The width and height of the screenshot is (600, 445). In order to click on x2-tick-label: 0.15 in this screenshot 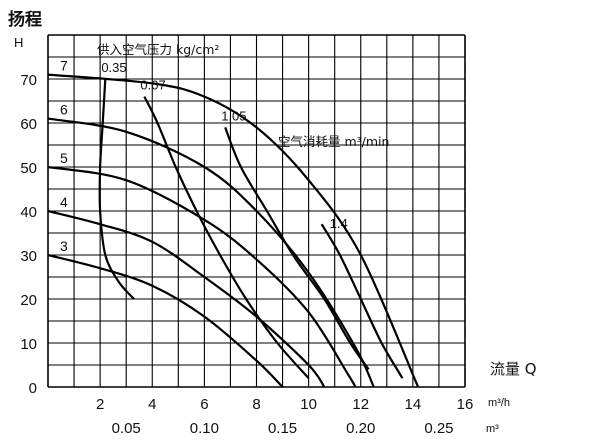, I will do `click(282, 428)`.